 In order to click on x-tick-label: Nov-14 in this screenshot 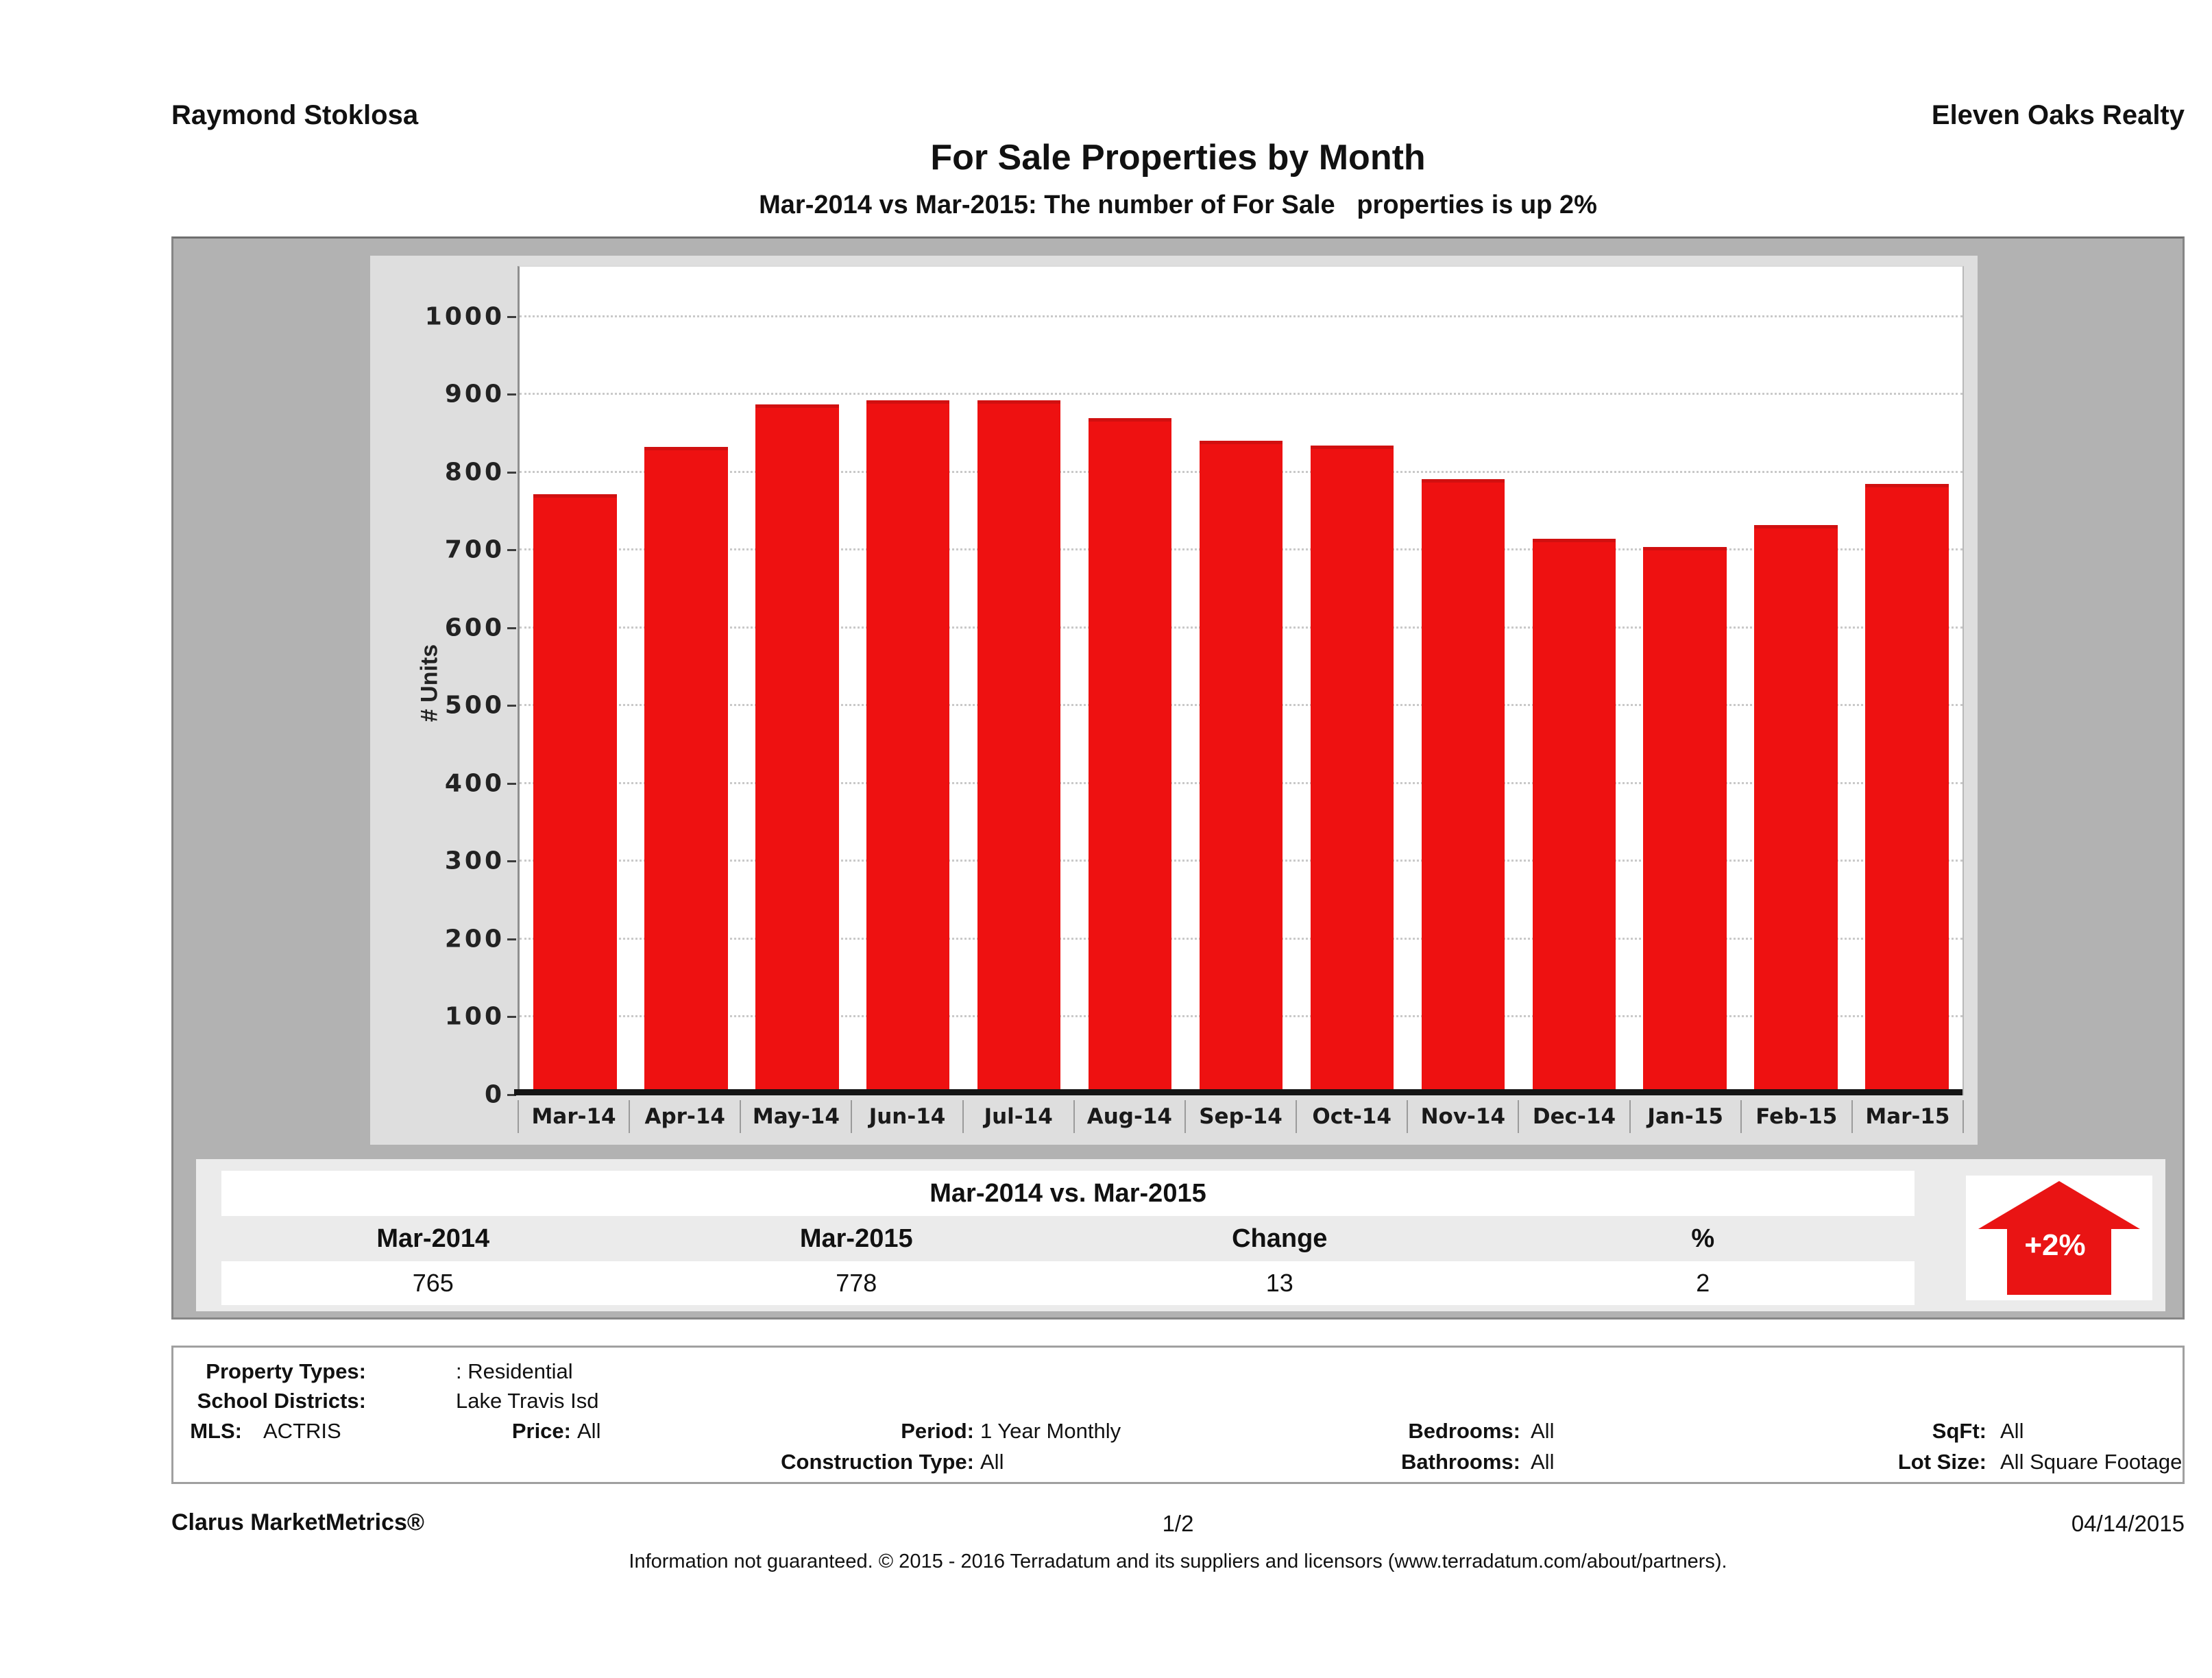, I will do `click(1463, 1116)`.